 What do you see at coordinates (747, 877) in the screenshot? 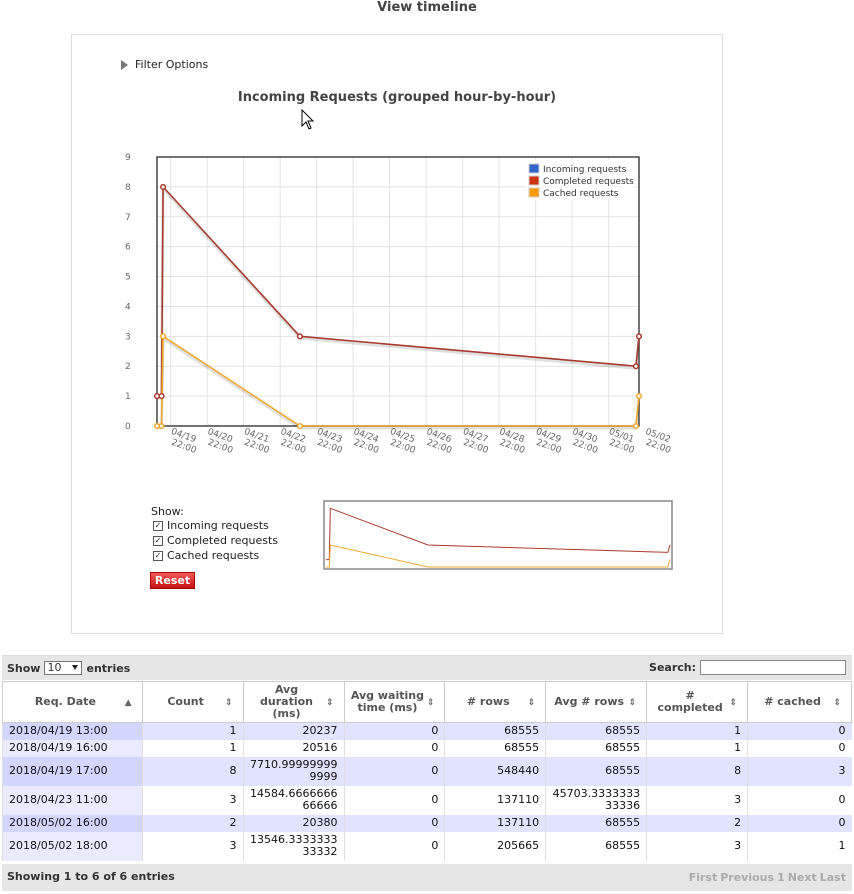
I see `pager-previous: Previous` at bounding box center [747, 877].